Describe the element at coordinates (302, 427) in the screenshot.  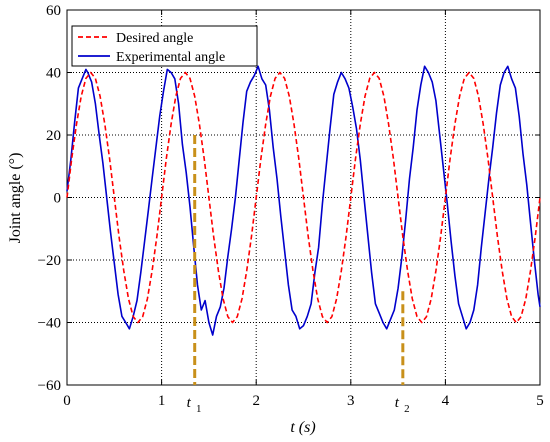
I see `x-axis-label: t (s)` at that location.